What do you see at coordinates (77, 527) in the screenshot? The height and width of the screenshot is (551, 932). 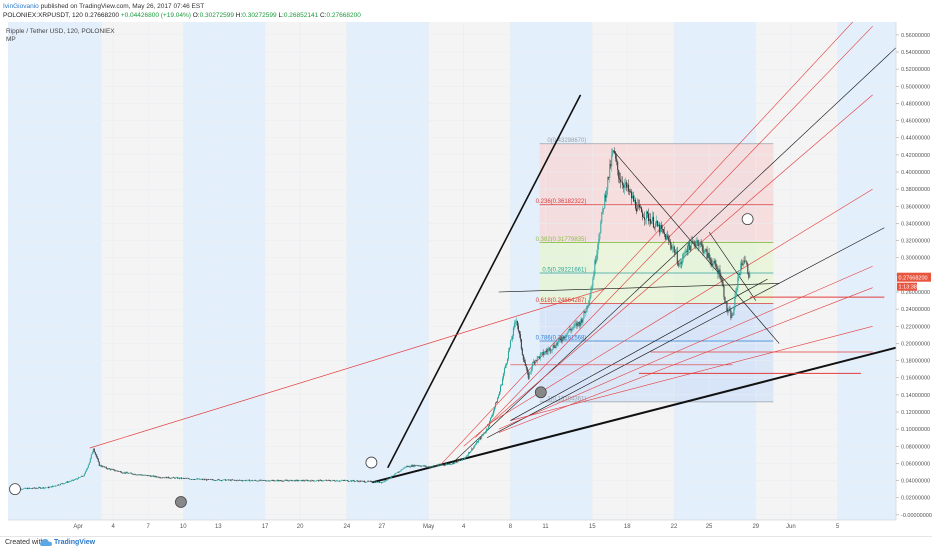 I see `time-tick-label: Apr` at bounding box center [77, 527].